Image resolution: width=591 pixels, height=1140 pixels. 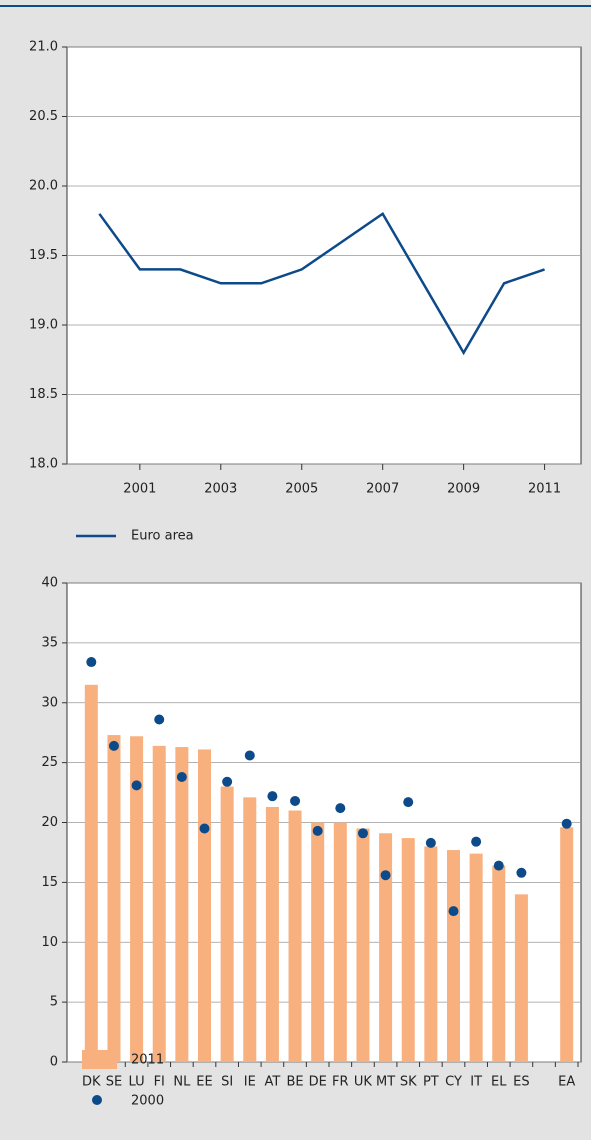 What do you see at coordinates (43, 116) in the screenshot?
I see `y-tick-label: 20.5` at bounding box center [43, 116].